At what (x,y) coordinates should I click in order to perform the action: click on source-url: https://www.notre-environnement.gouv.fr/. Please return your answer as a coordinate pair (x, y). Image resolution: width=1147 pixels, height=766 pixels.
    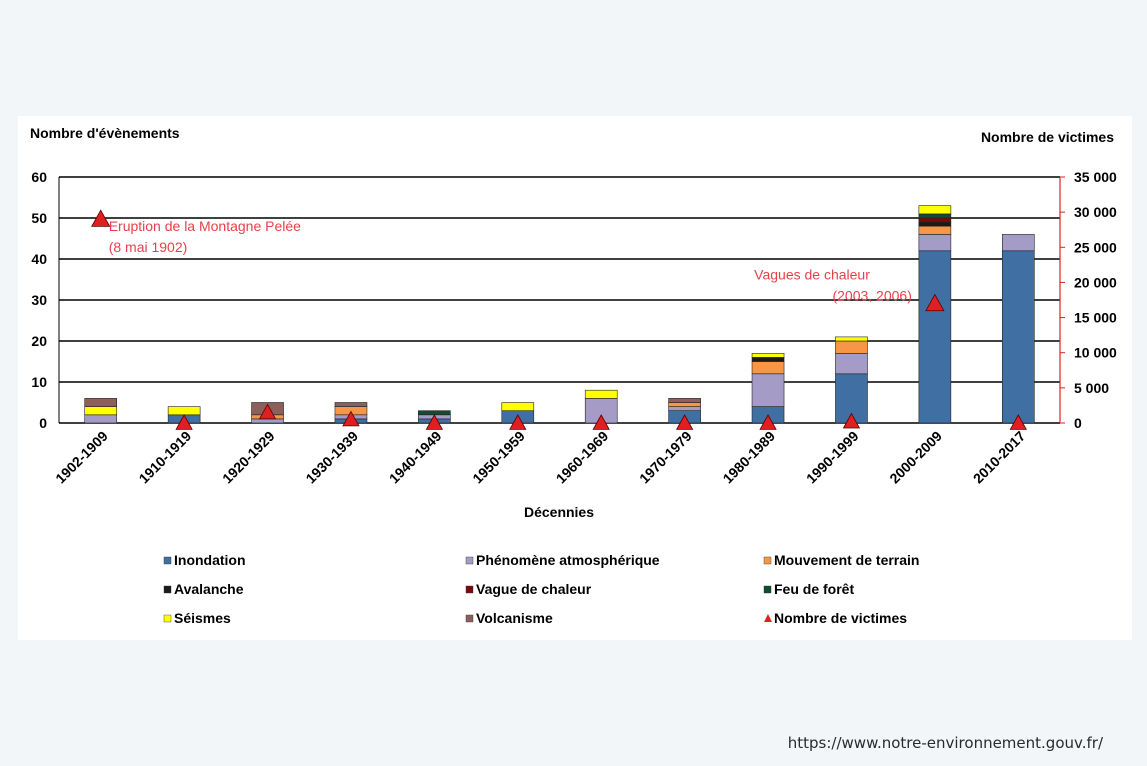
    Looking at the image, I should click on (945, 743).